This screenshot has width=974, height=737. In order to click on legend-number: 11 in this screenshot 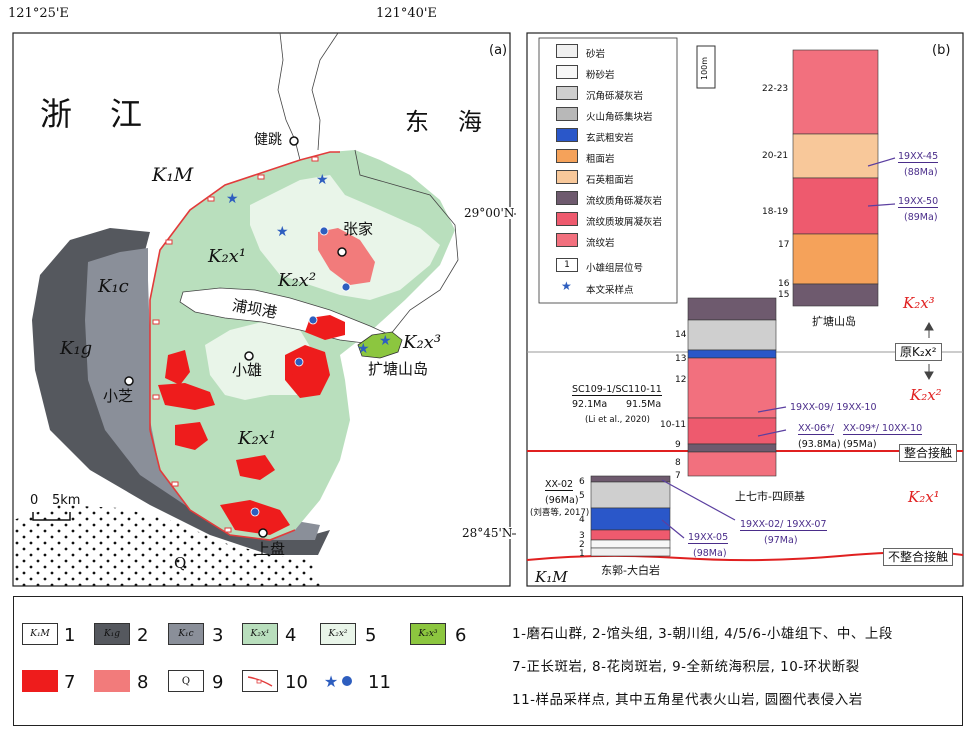, I will do `click(379, 682)`.